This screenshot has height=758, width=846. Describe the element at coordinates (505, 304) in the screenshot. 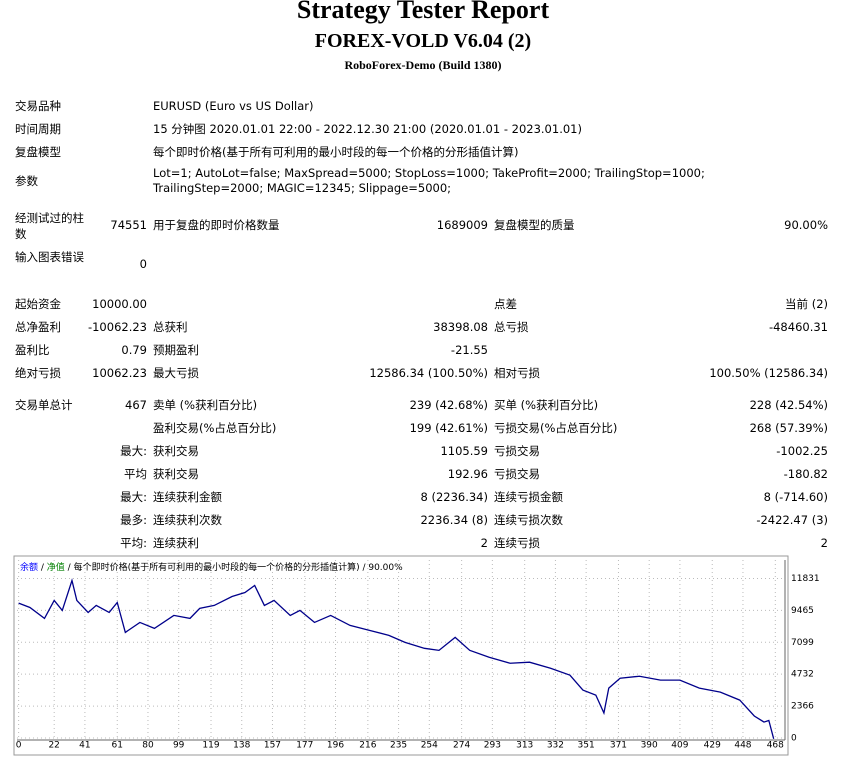

I see `stat-label: 点差` at that location.